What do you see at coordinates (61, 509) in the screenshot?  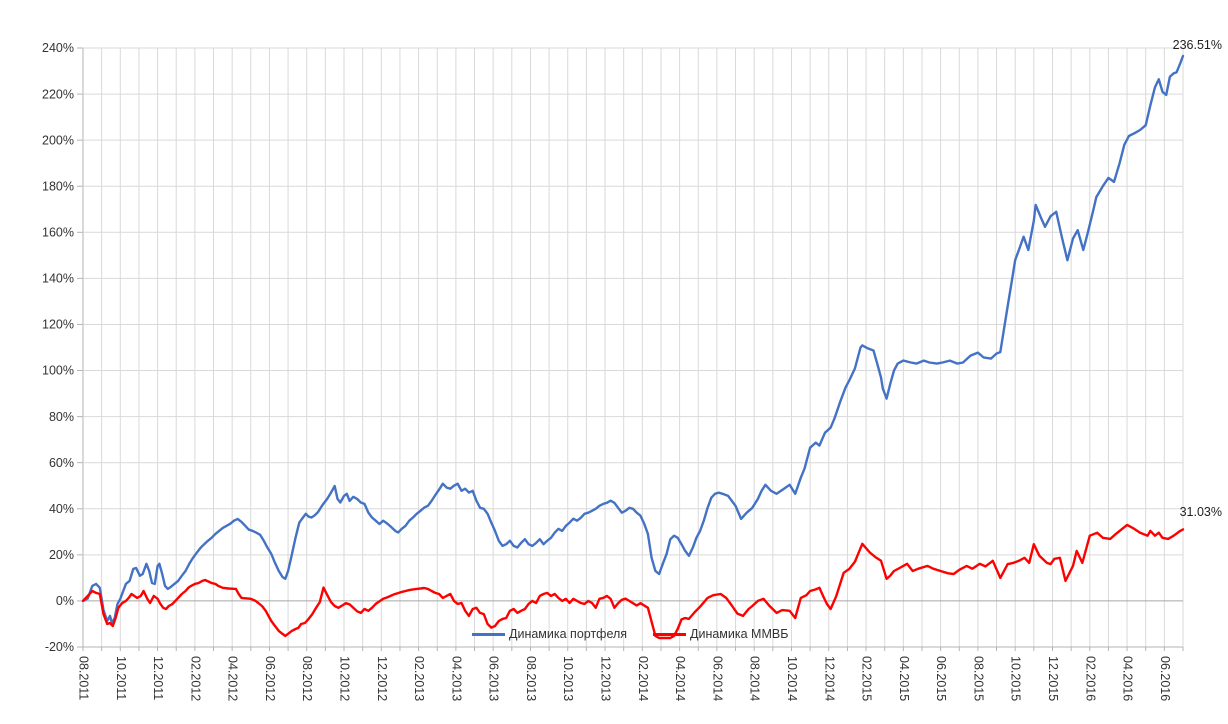 I see `y-axis-label: 40%` at bounding box center [61, 509].